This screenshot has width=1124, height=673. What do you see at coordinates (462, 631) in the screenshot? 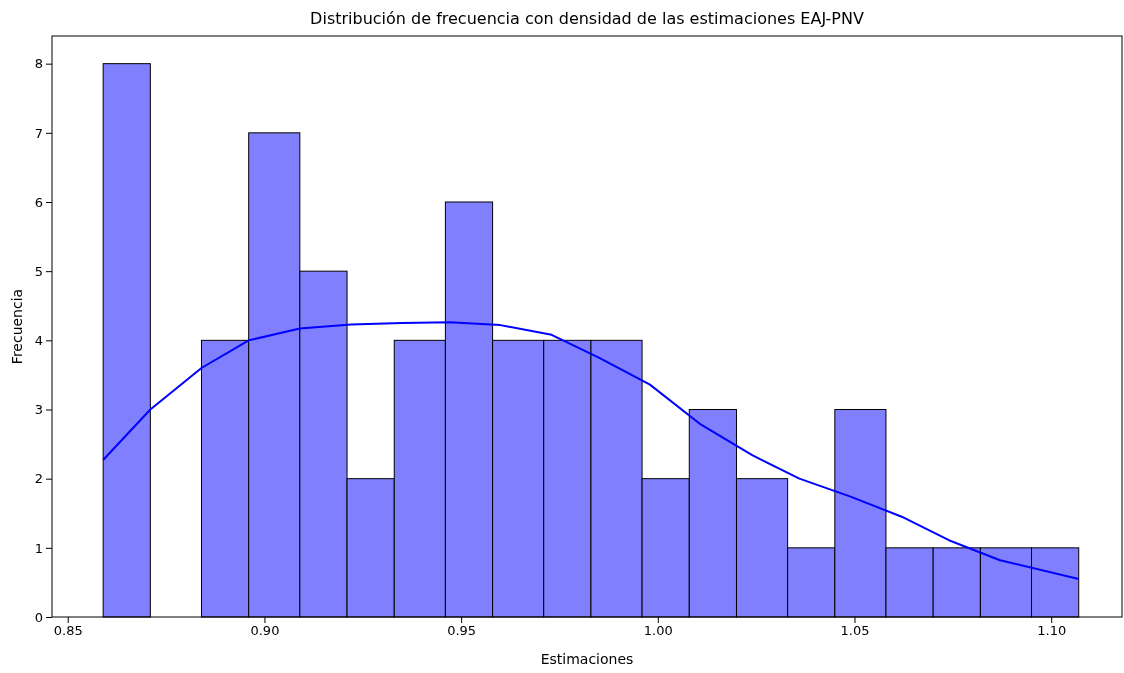
I see `x-tick-label: 0.95` at bounding box center [462, 631].